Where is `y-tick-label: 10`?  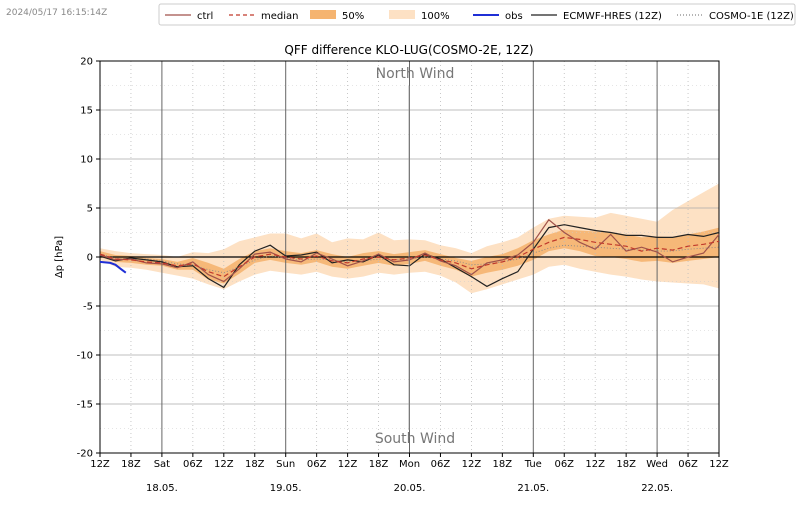 y-tick-label: 10 is located at coordinates (86, 160).